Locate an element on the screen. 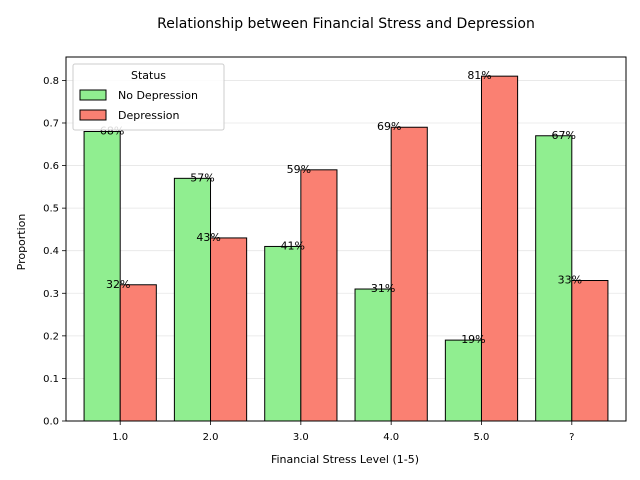 The image size is (640, 480). data-label: 31% is located at coordinates (383, 288).